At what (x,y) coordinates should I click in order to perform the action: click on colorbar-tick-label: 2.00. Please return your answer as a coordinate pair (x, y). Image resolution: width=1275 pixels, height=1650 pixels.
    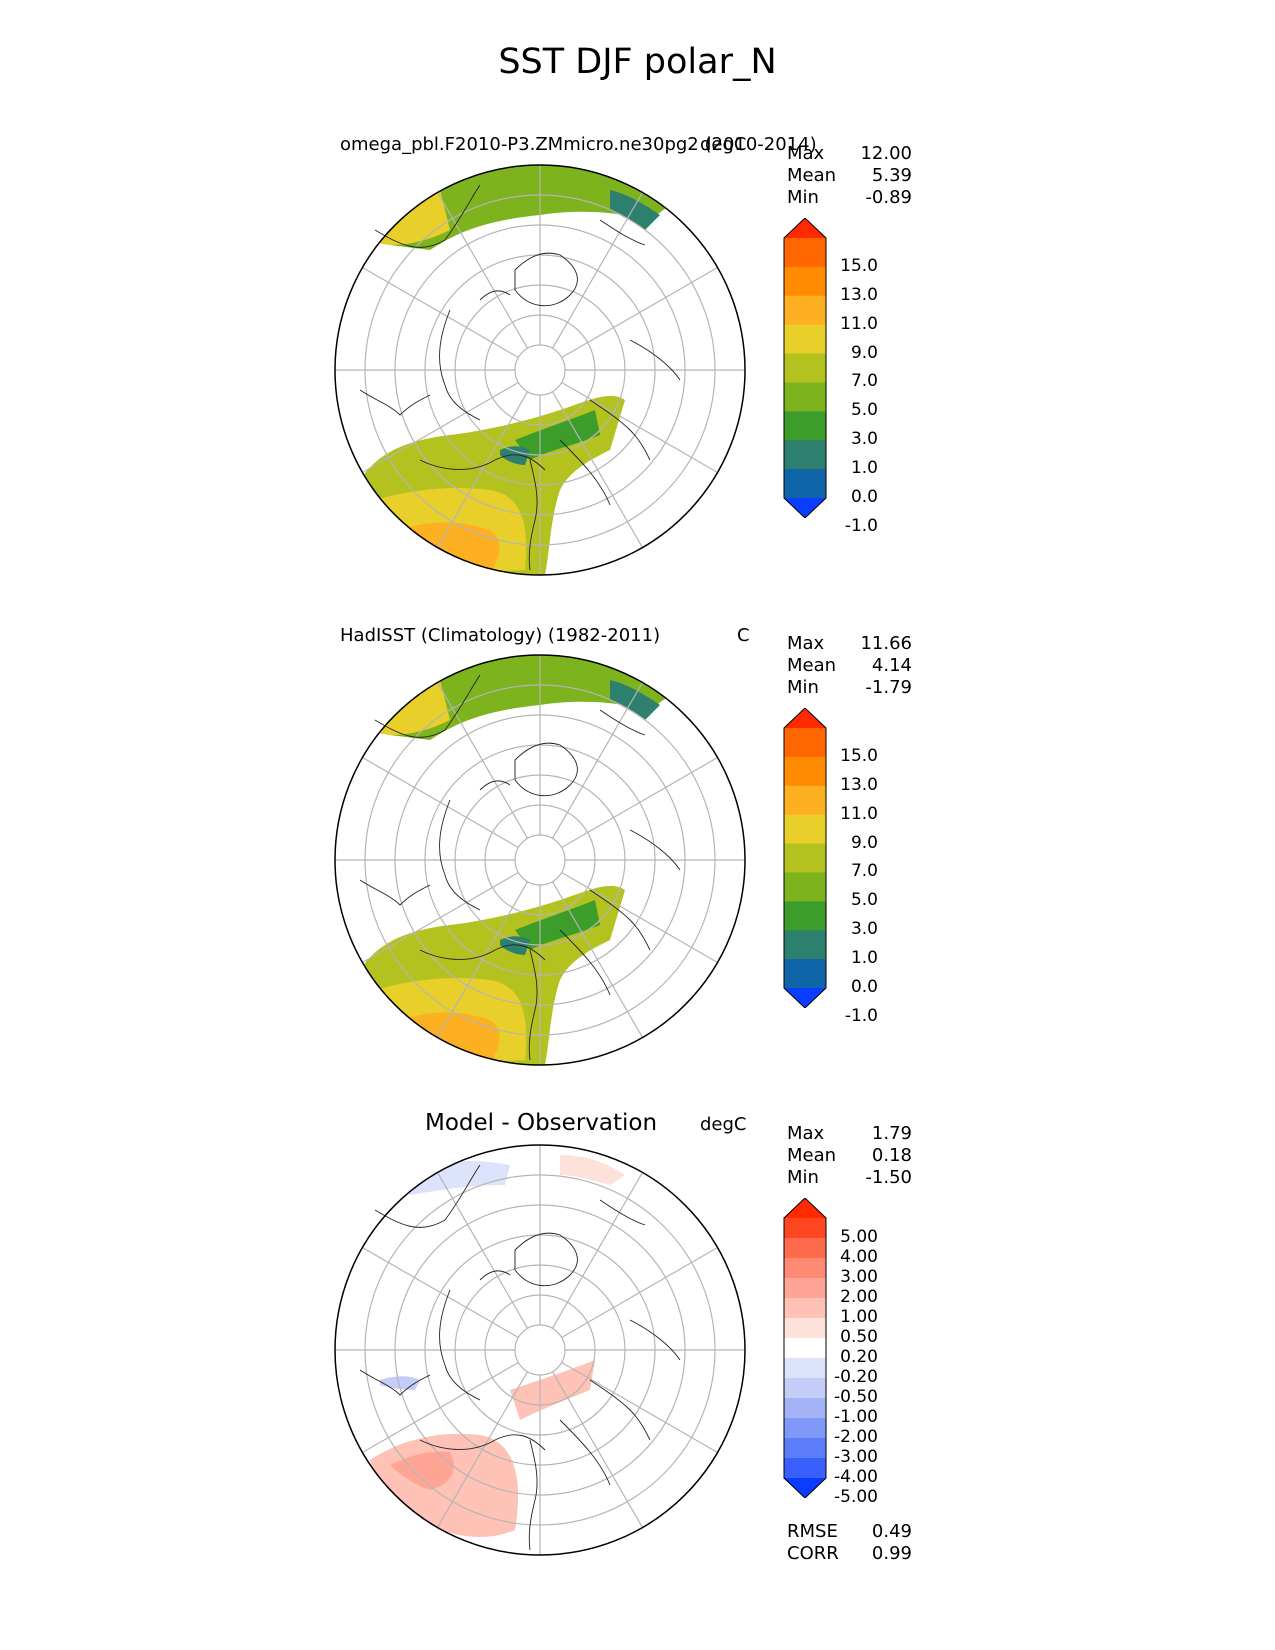
    Looking at the image, I should click on (859, 1297).